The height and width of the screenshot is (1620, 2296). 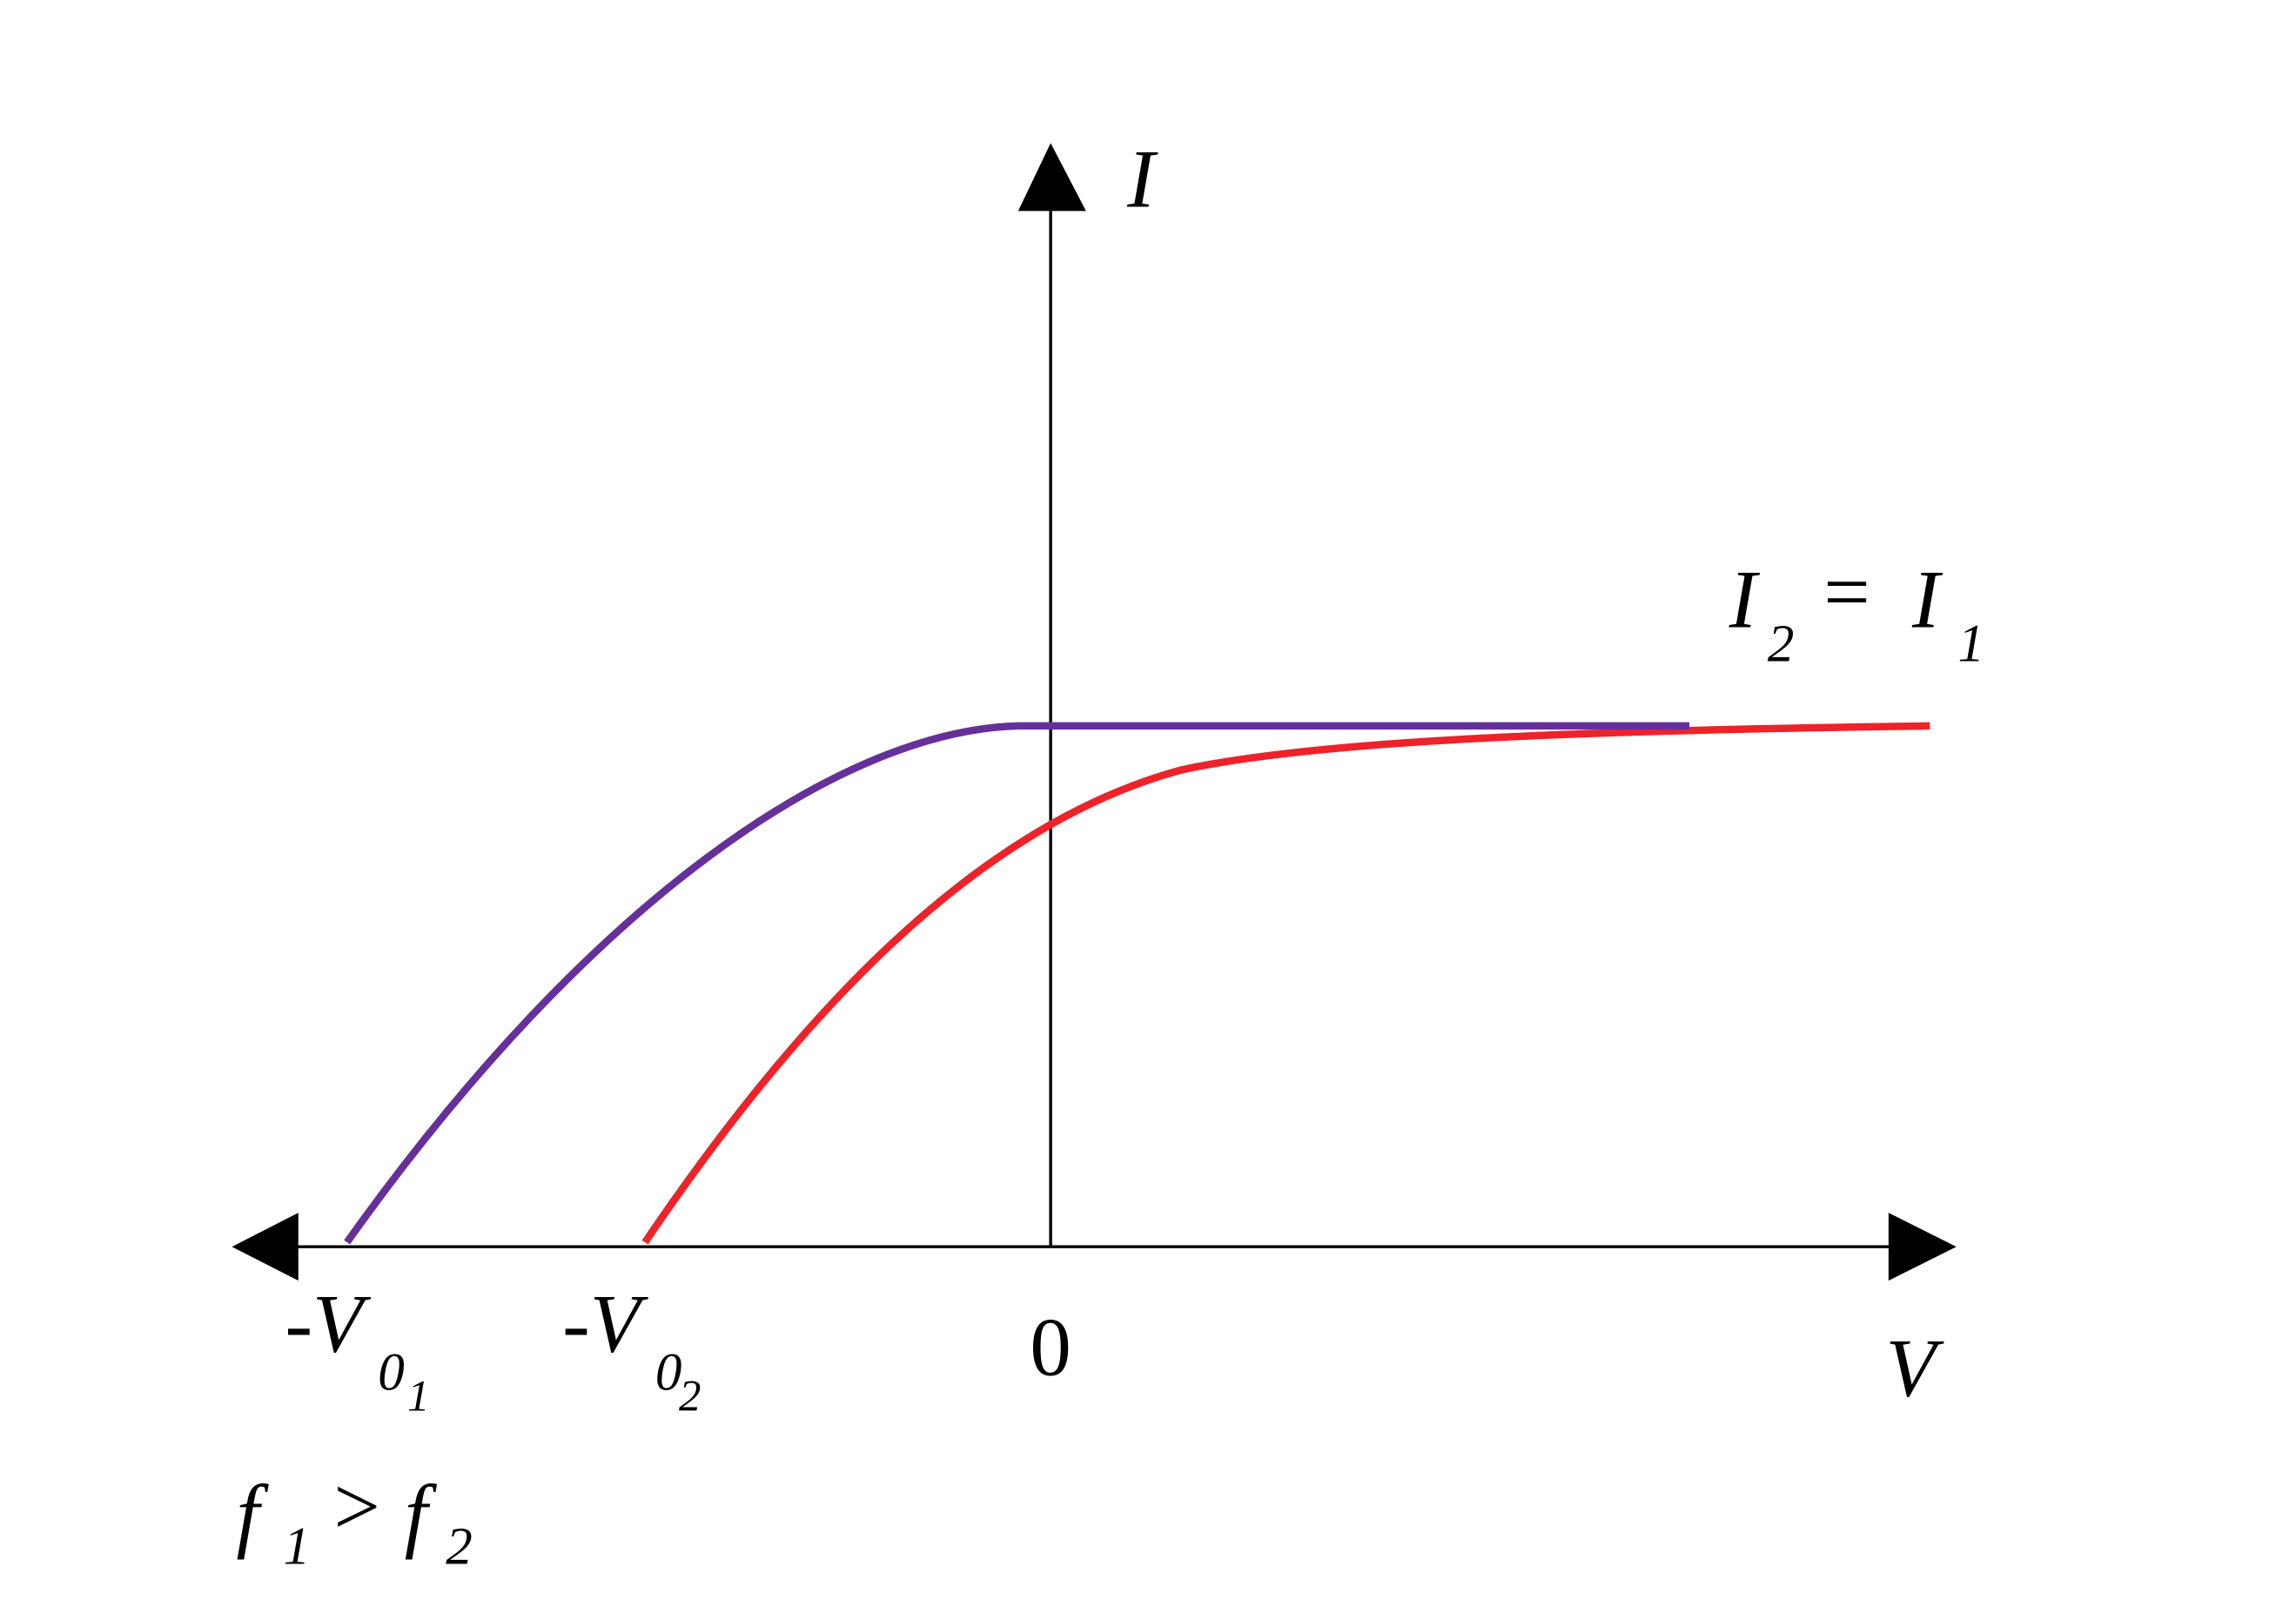 I want to click on saturation-lhs: I, so click(x=1745, y=599).